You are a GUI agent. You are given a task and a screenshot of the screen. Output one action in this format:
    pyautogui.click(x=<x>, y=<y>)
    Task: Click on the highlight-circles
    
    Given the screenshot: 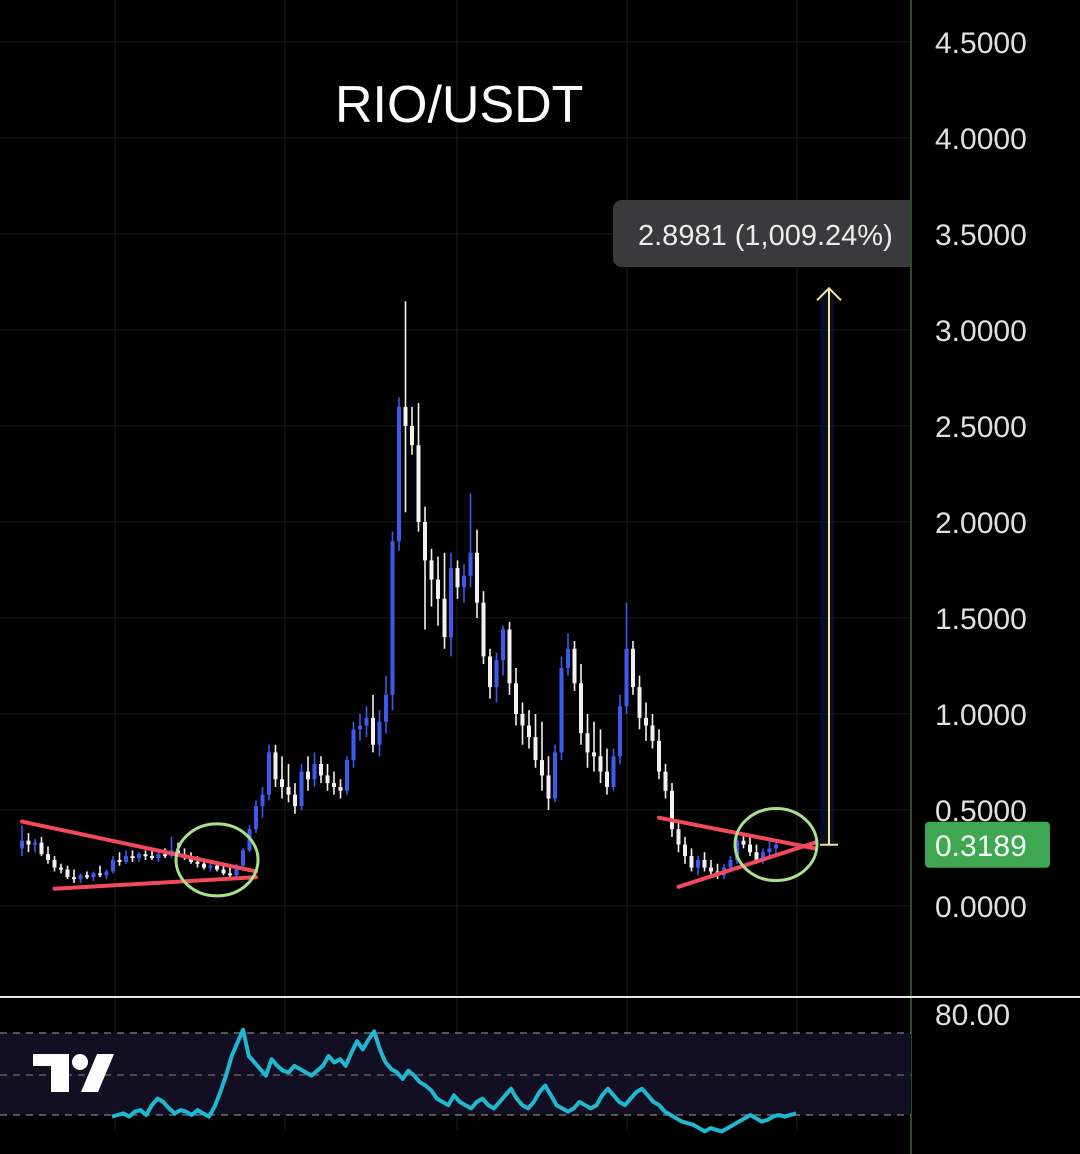 What is the action you would take?
    pyautogui.click(x=496, y=852)
    